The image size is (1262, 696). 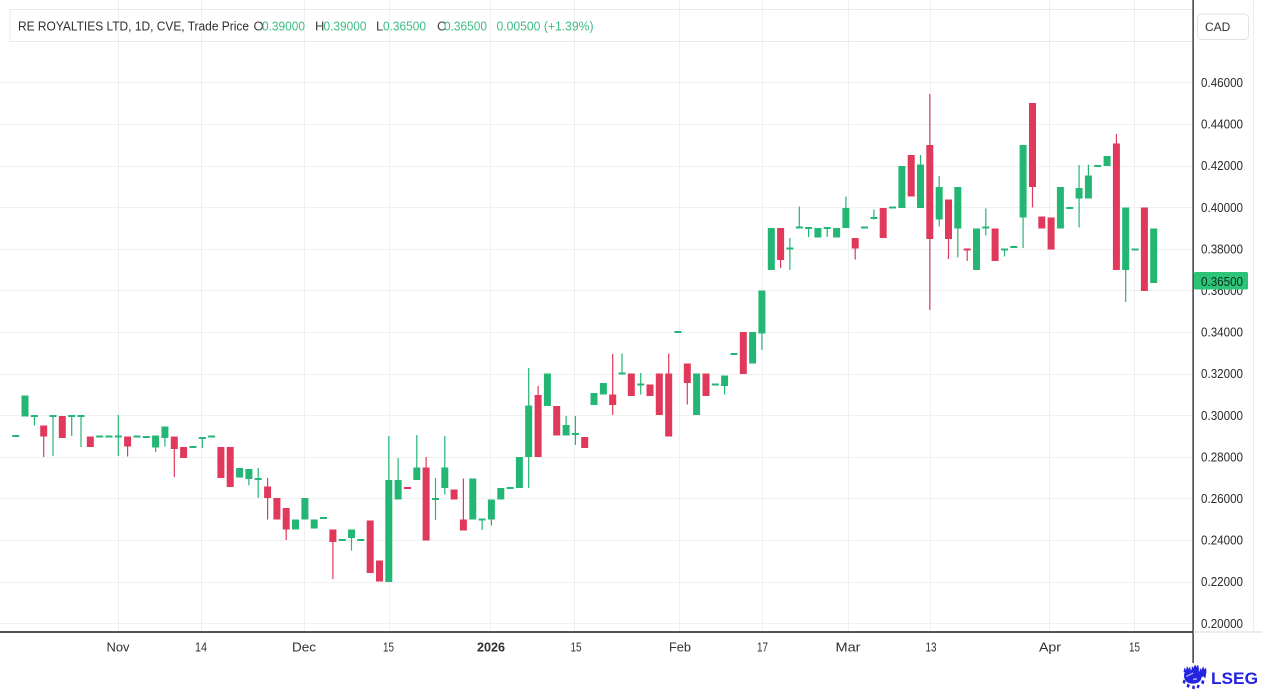 What do you see at coordinates (201, 647) in the screenshot?
I see `svg-text: 14` at bounding box center [201, 647].